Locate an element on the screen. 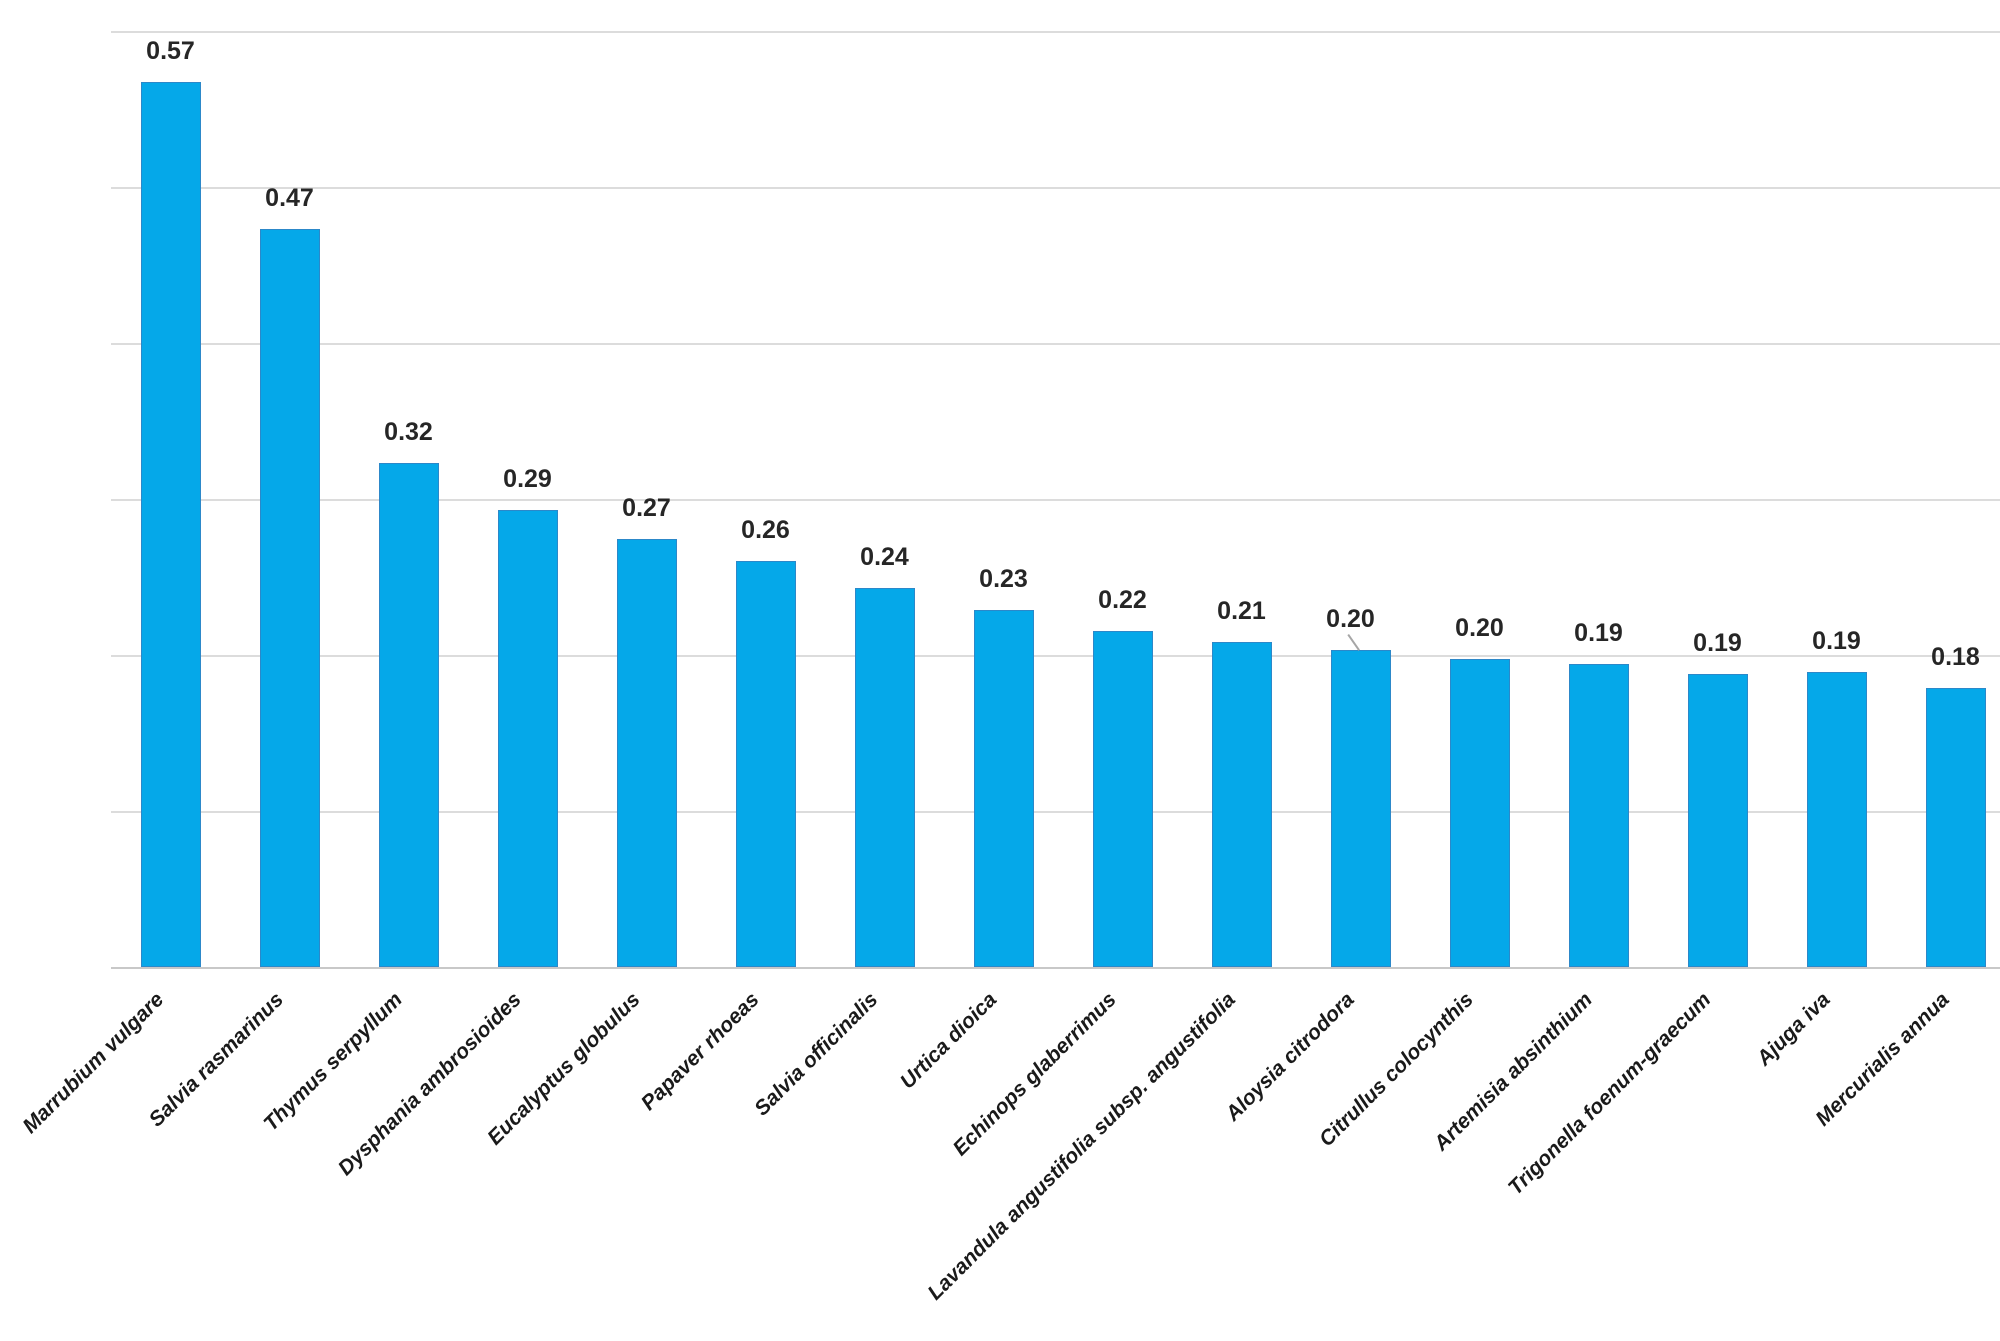 The height and width of the screenshot is (1341, 2000). bar-value-label: 0.23 is located at coordinates (1003, 579).